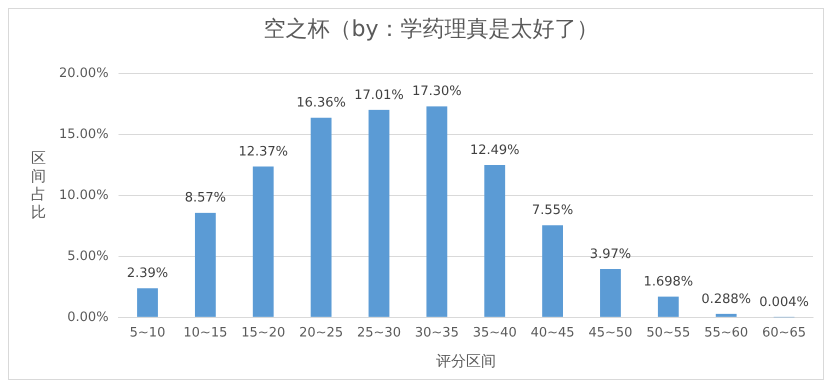  Describe the element at coordinates (431, 29) in the screenshot. I see `chart-title: 空之杯（by：学药理真是太好了）` at that location.